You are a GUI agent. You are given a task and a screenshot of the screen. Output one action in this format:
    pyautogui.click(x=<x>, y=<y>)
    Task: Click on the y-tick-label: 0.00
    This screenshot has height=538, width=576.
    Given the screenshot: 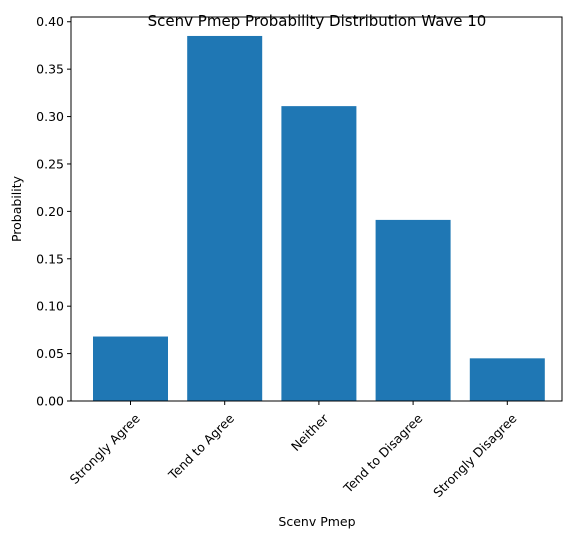 What is the action you would take?
    pyautogui.click(x=50, y=401)
    